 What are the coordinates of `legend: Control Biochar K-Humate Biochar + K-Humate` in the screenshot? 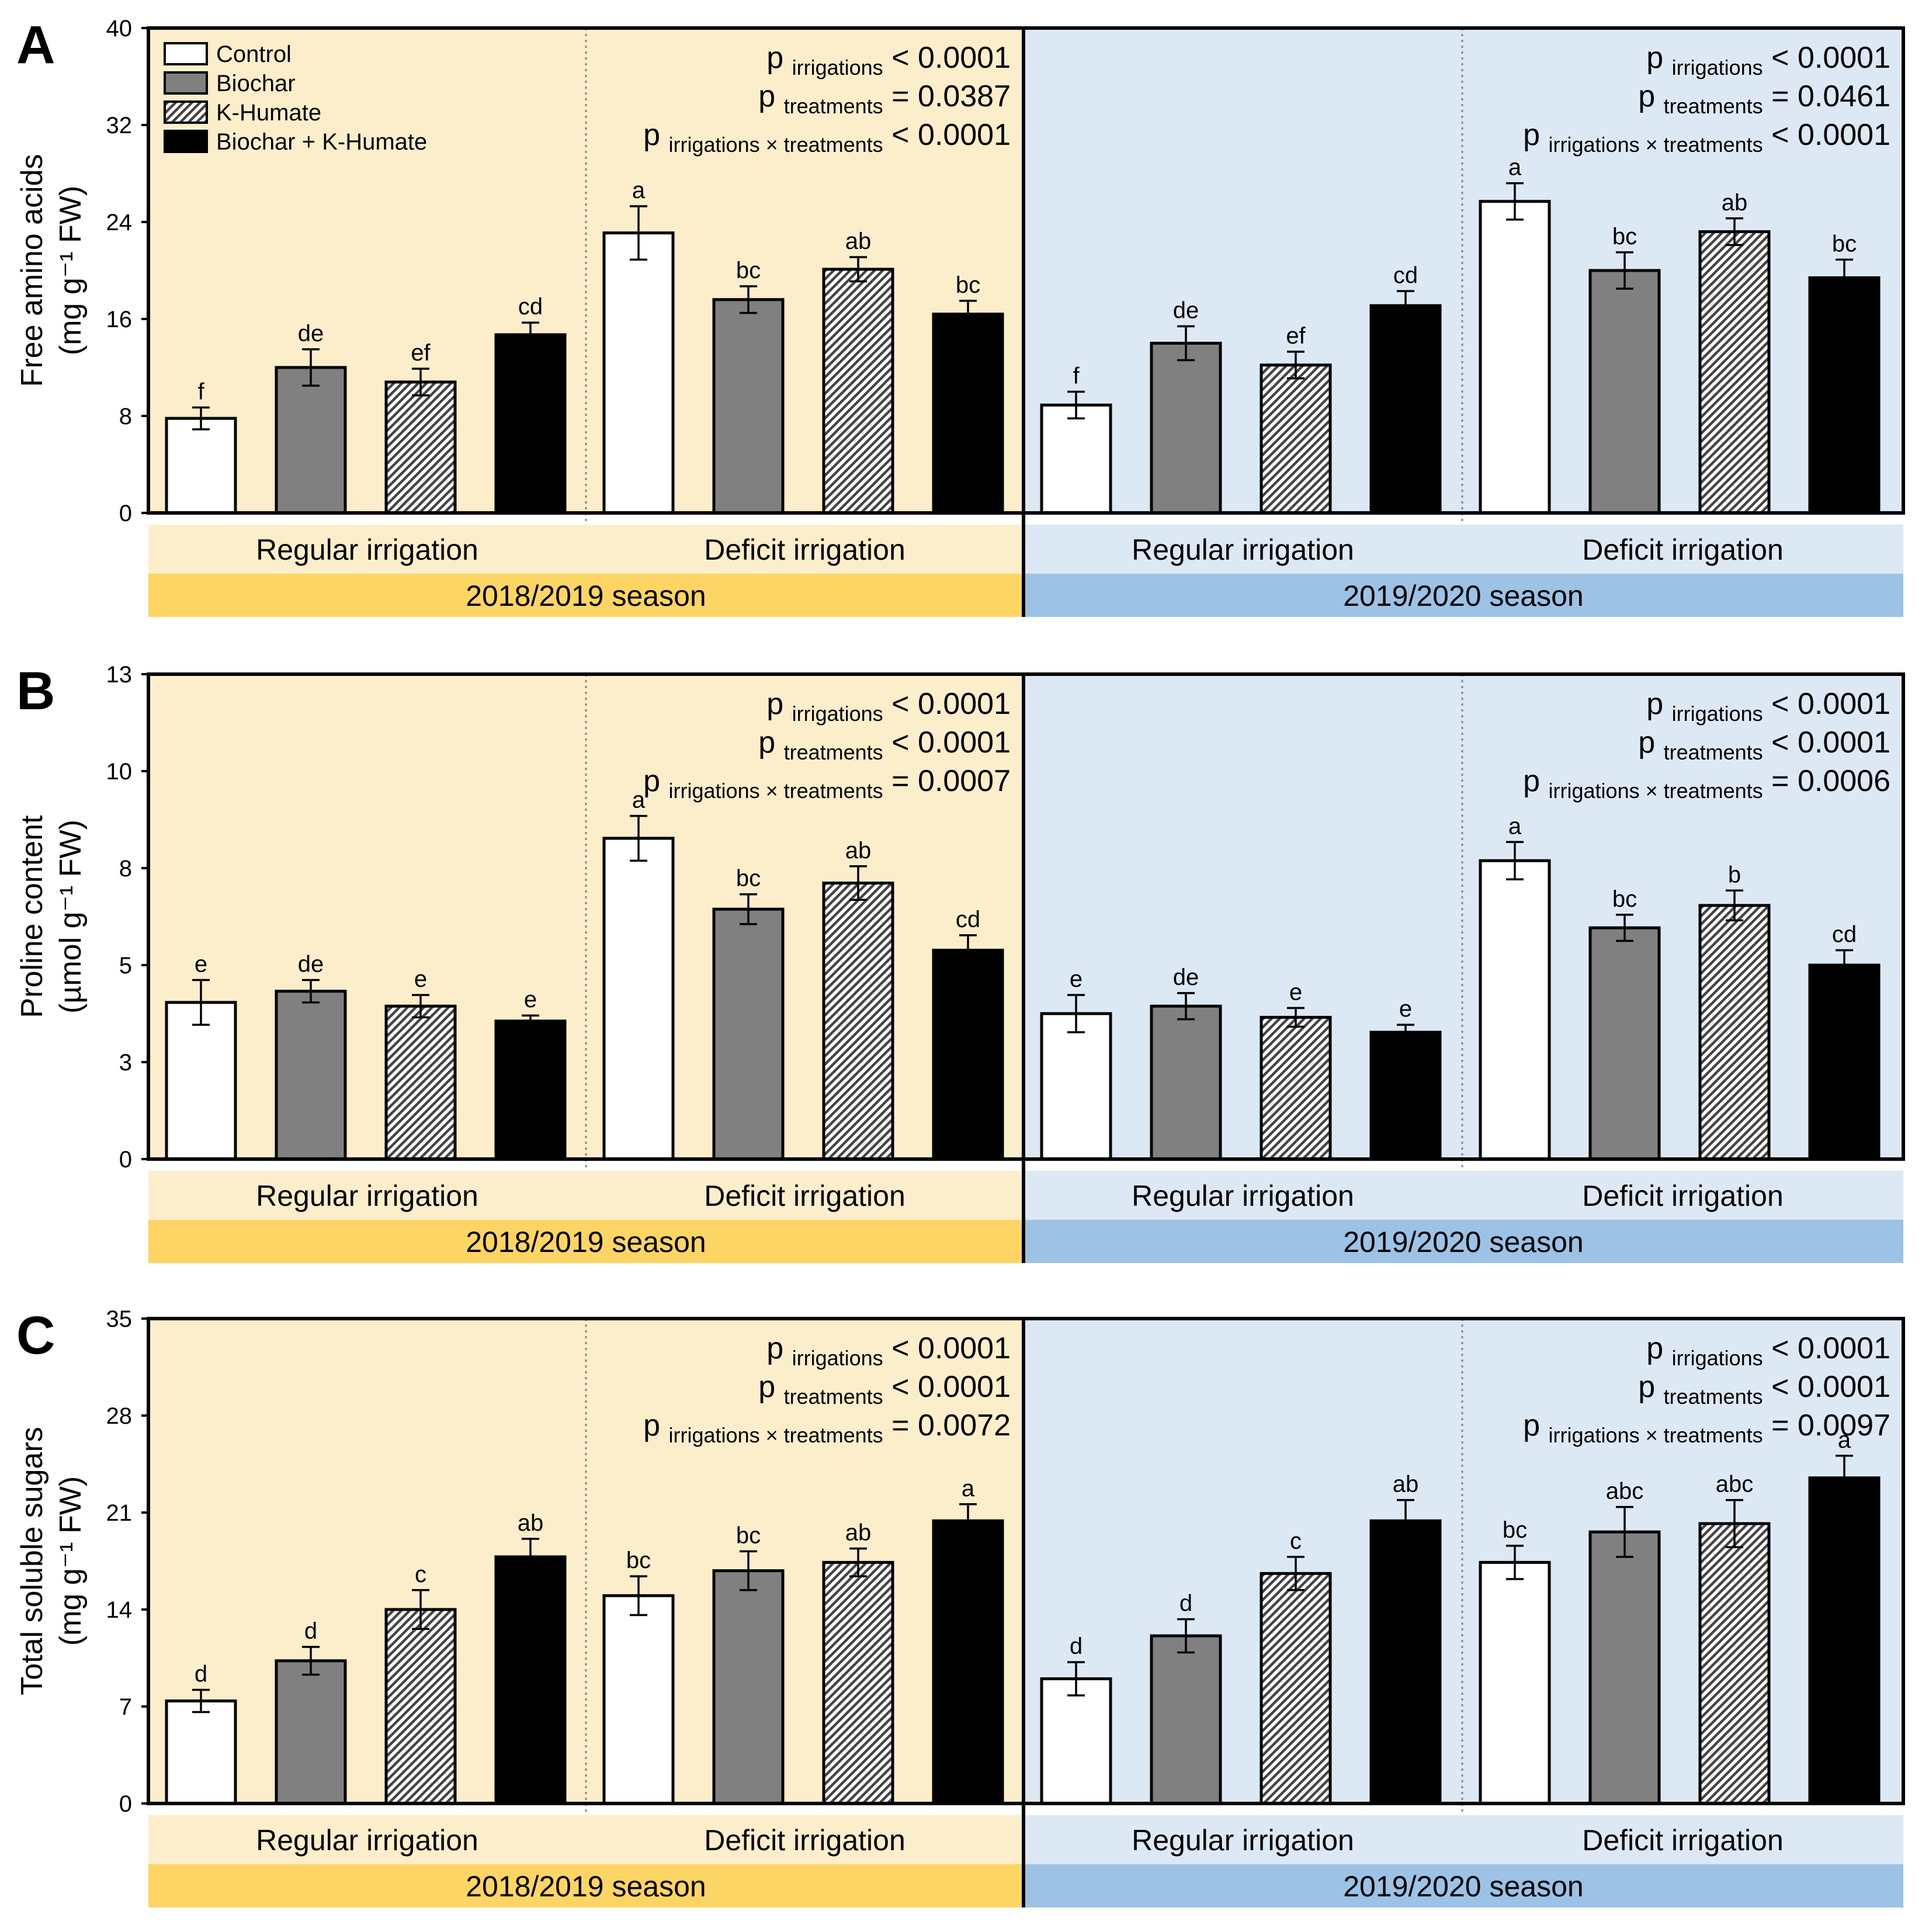 It's located at (295, 98).